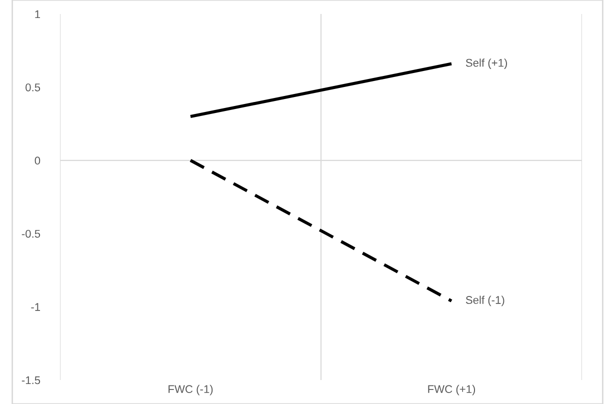 Image resolution: width=615 pixels, height=404 pixels. I want to click on x-tick-label: FWC (-1), so click(190, 390).